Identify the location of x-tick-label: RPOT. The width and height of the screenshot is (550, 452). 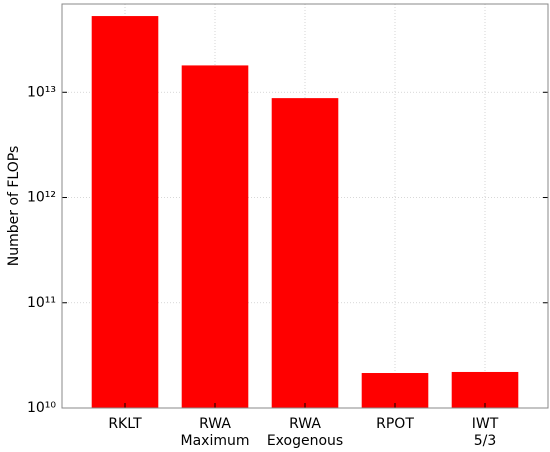
(395, 424).